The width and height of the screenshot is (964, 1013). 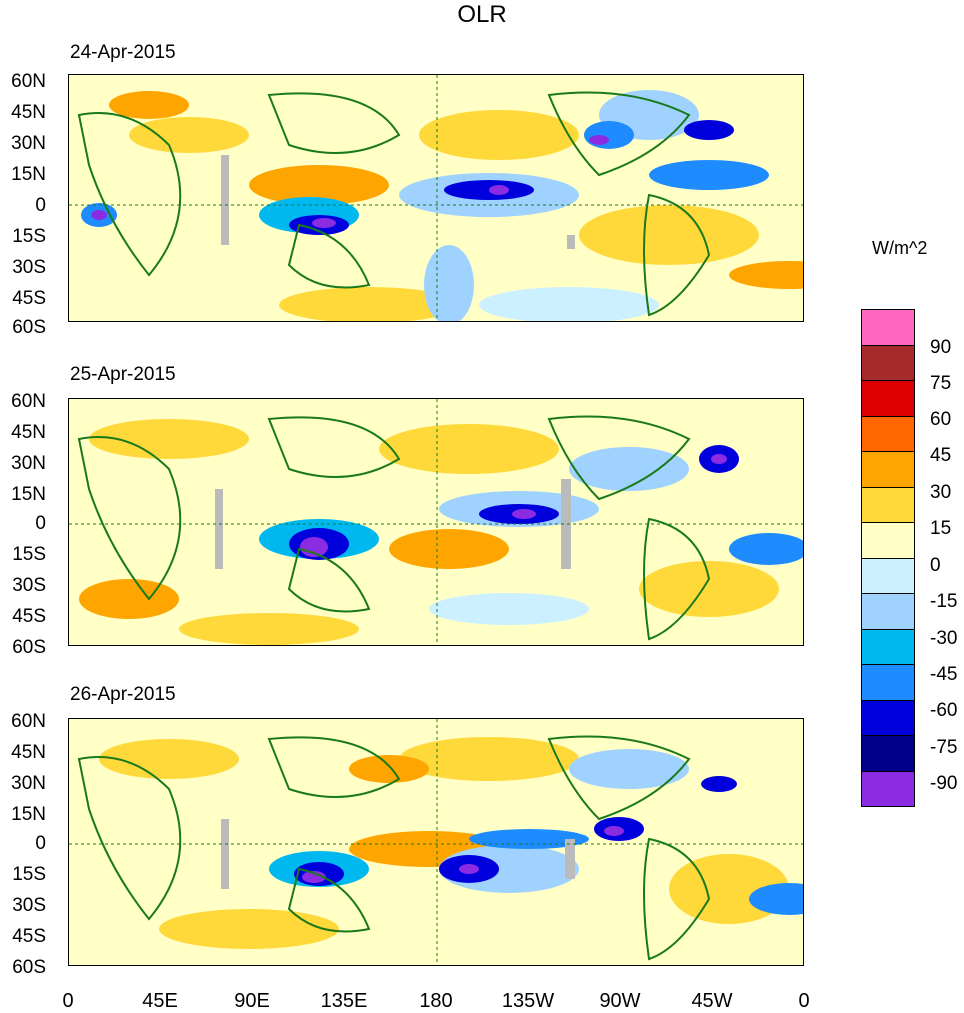 I want to click on lon-label: 90E, so click(x=252, y=1001).